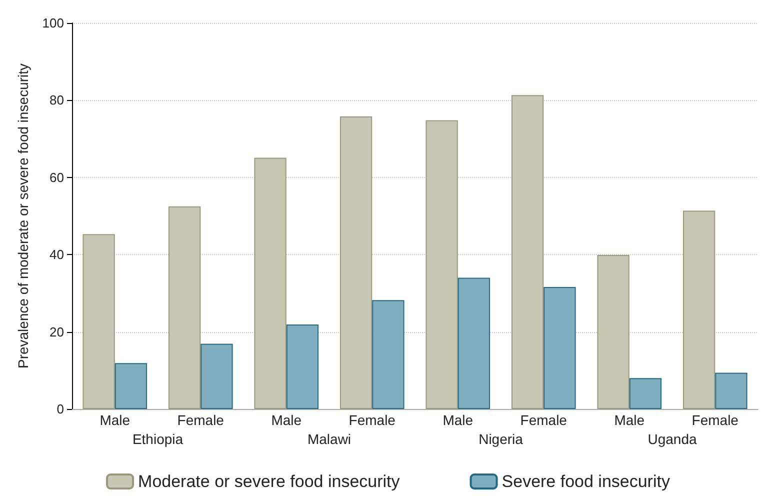  What do you see at coordinates (329, 439) in the screenshot?
I see `text: Malawi` at bounding box center [329, 439].